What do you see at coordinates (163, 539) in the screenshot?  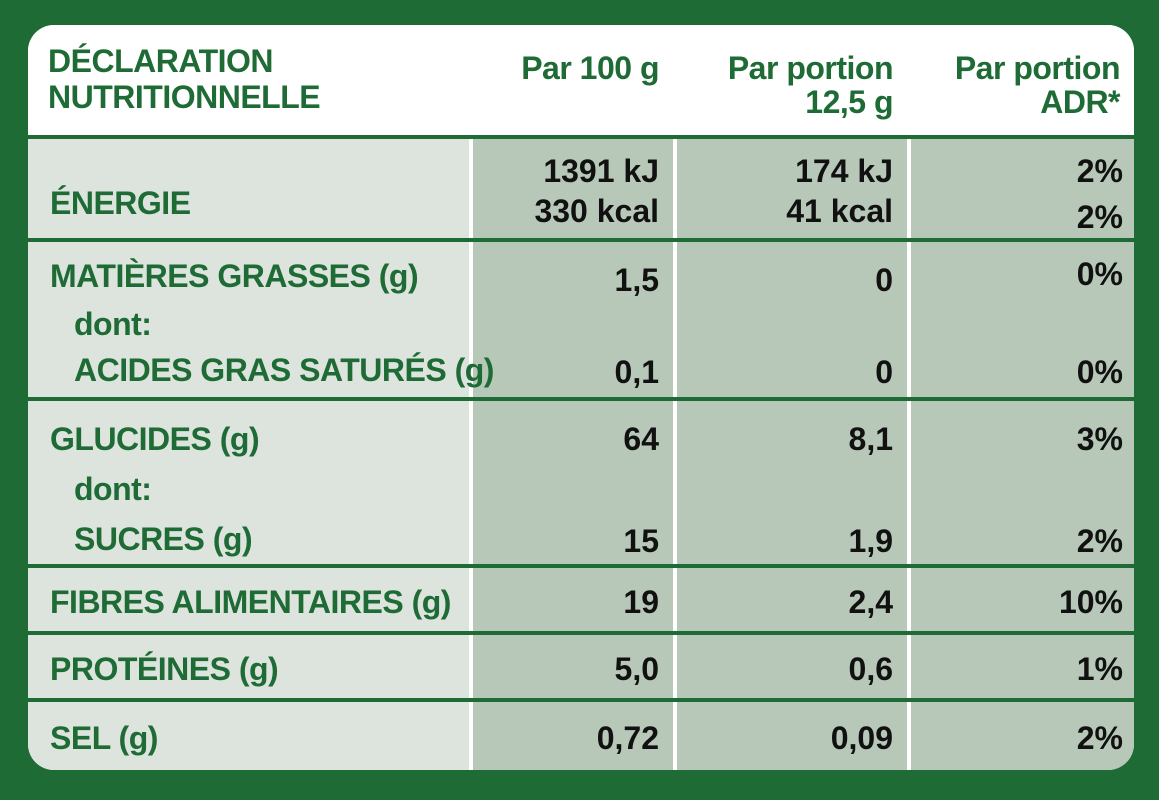 I see `row-label-sucres: SUCRES (g)` at bounding box center [163, 539].